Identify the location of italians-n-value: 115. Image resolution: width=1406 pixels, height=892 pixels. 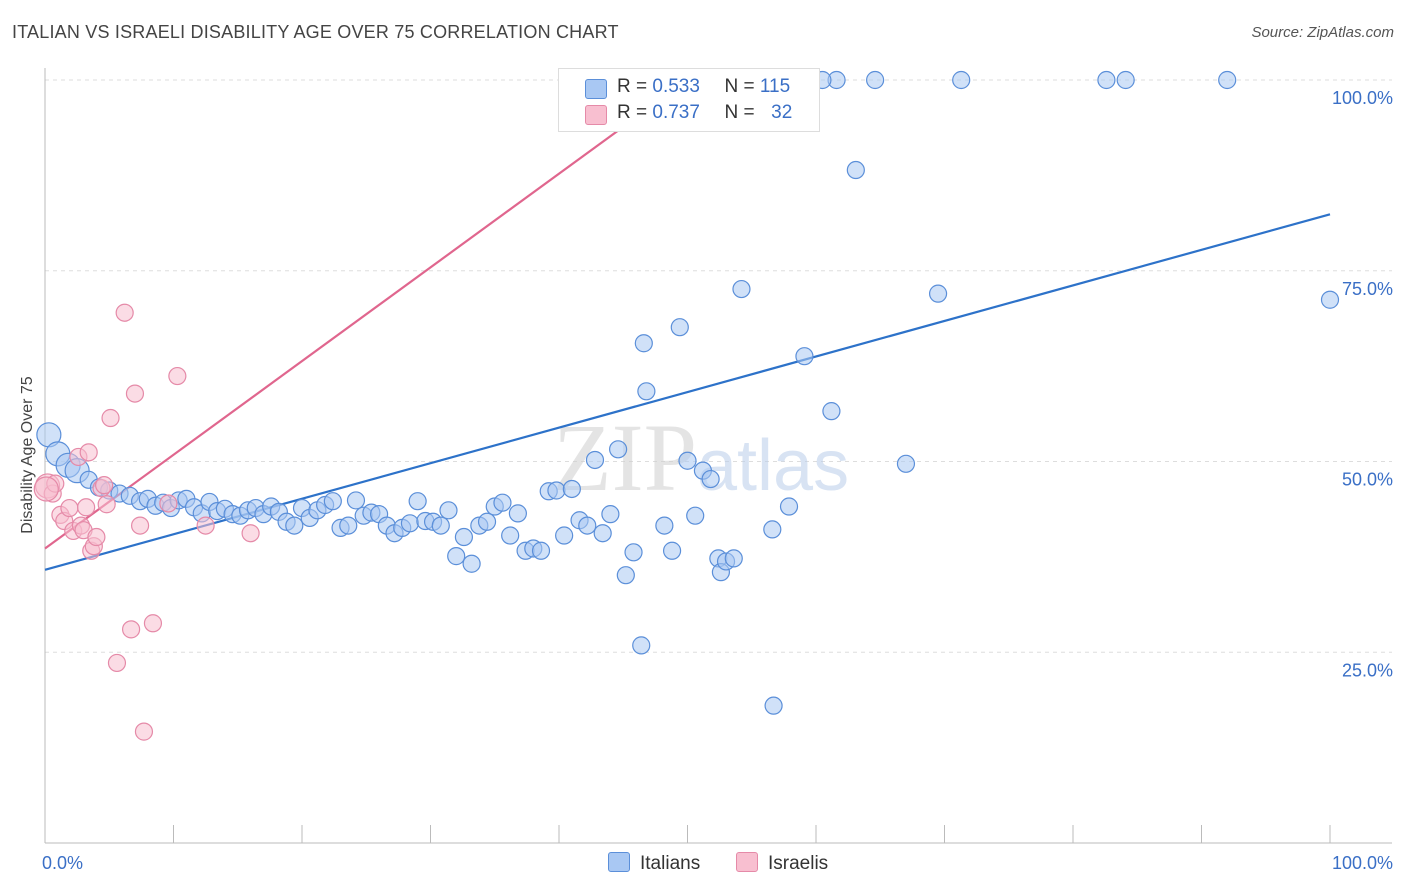
(775, 86).